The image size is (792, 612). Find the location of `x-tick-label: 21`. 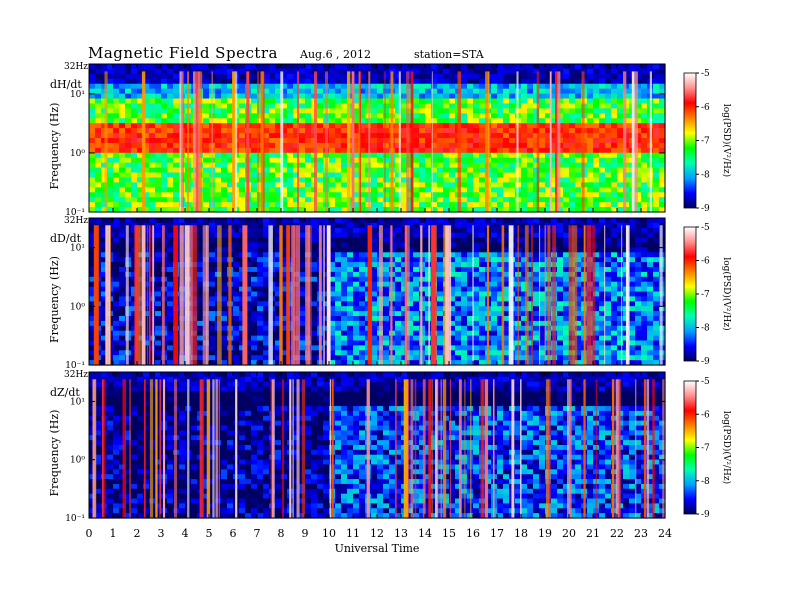

x-tick-label: 21 is located at coordinates (593, 533).